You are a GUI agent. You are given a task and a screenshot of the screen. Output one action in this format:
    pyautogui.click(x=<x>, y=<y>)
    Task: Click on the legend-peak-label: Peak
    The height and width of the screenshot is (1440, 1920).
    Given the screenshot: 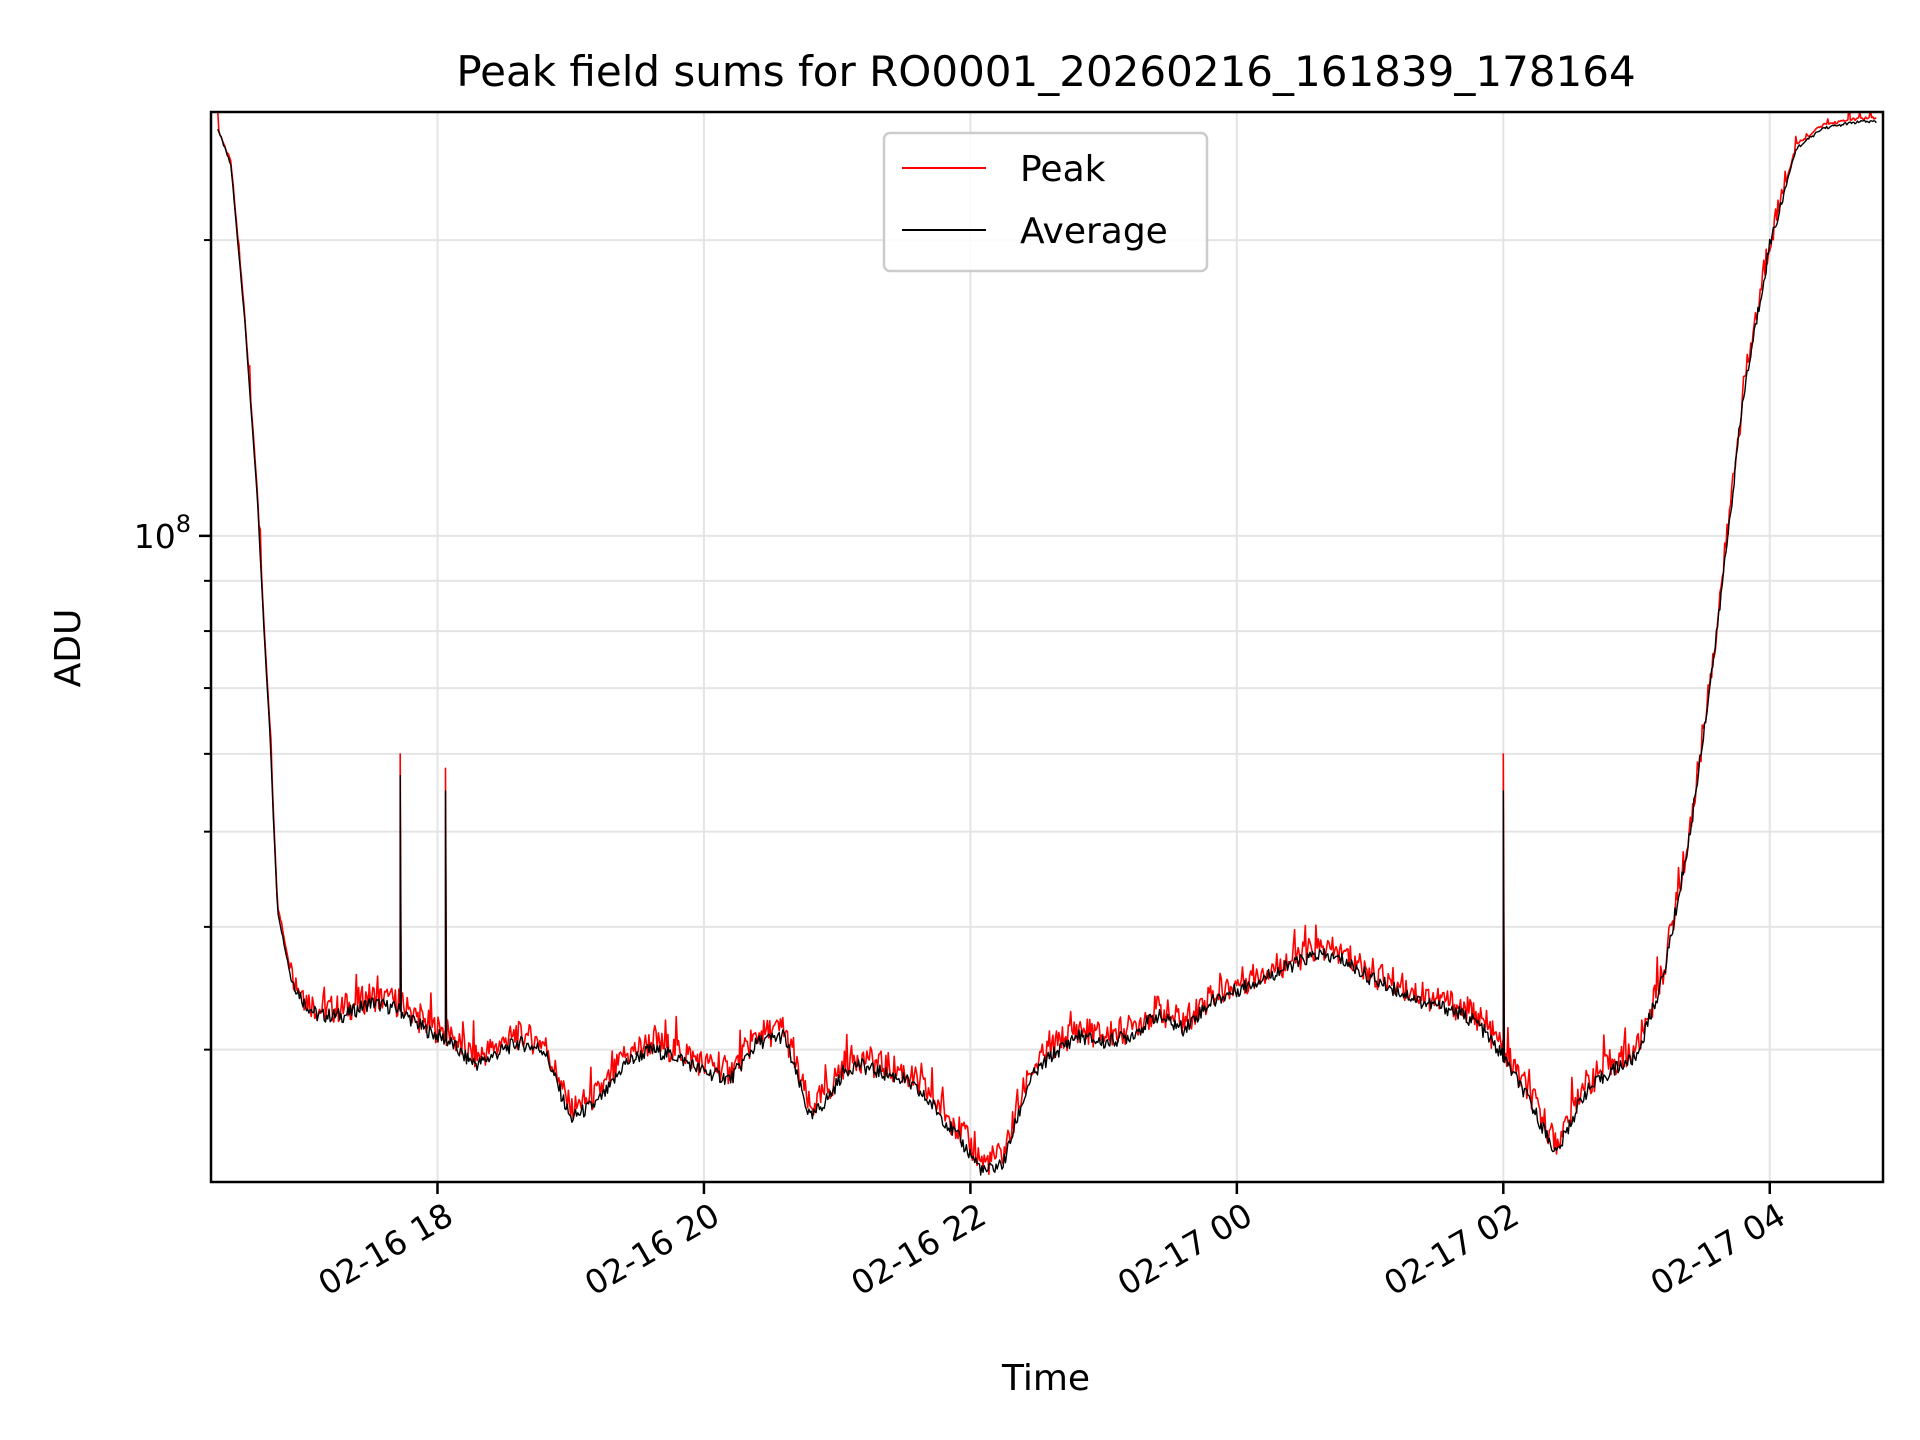 What is the action you would take?
    pyautogui.click(x=1063, y=169)
    